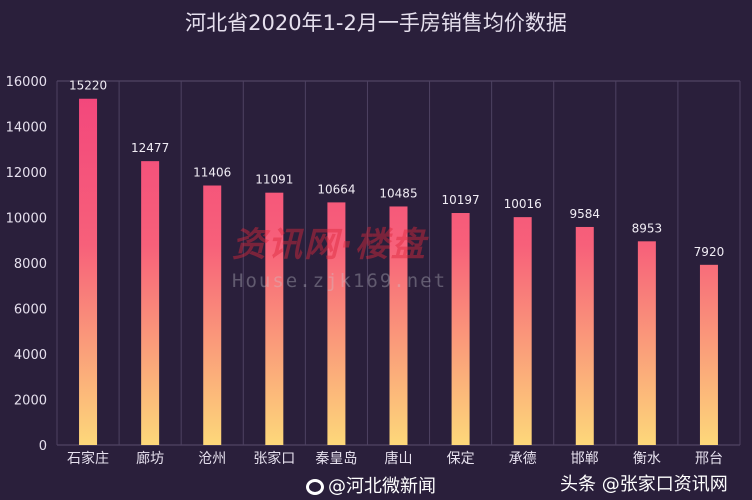  What do you see at coordinates (585, 459) in the screenshot?
I see `x-tick-label: 邯郸` at bounding box center [585, 459].